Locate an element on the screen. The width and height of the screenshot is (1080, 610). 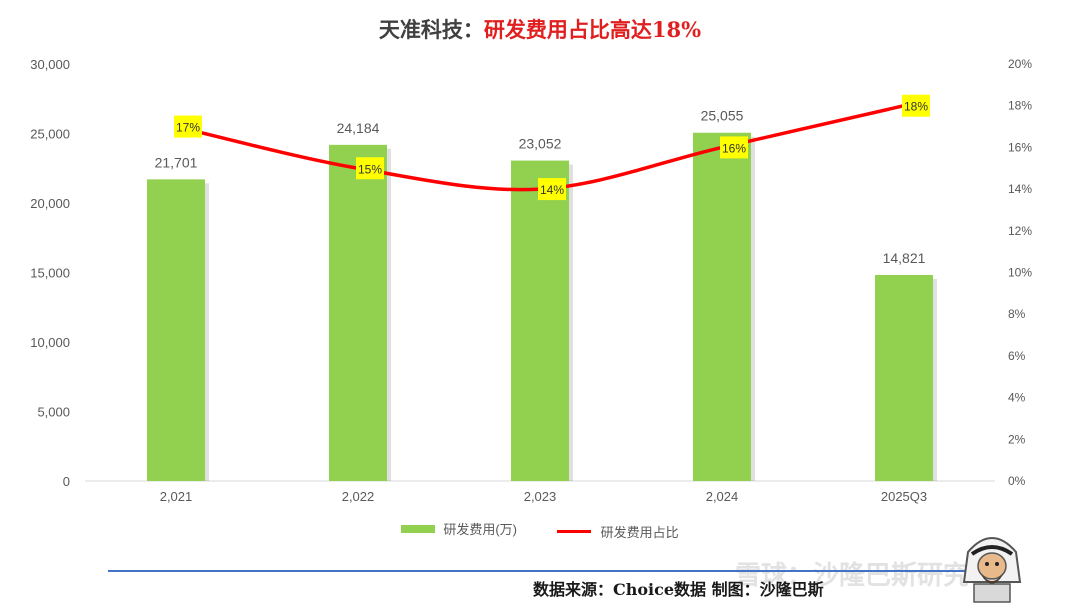
y-left-tick-label: 30,000 is located at coordinates (50, 64).